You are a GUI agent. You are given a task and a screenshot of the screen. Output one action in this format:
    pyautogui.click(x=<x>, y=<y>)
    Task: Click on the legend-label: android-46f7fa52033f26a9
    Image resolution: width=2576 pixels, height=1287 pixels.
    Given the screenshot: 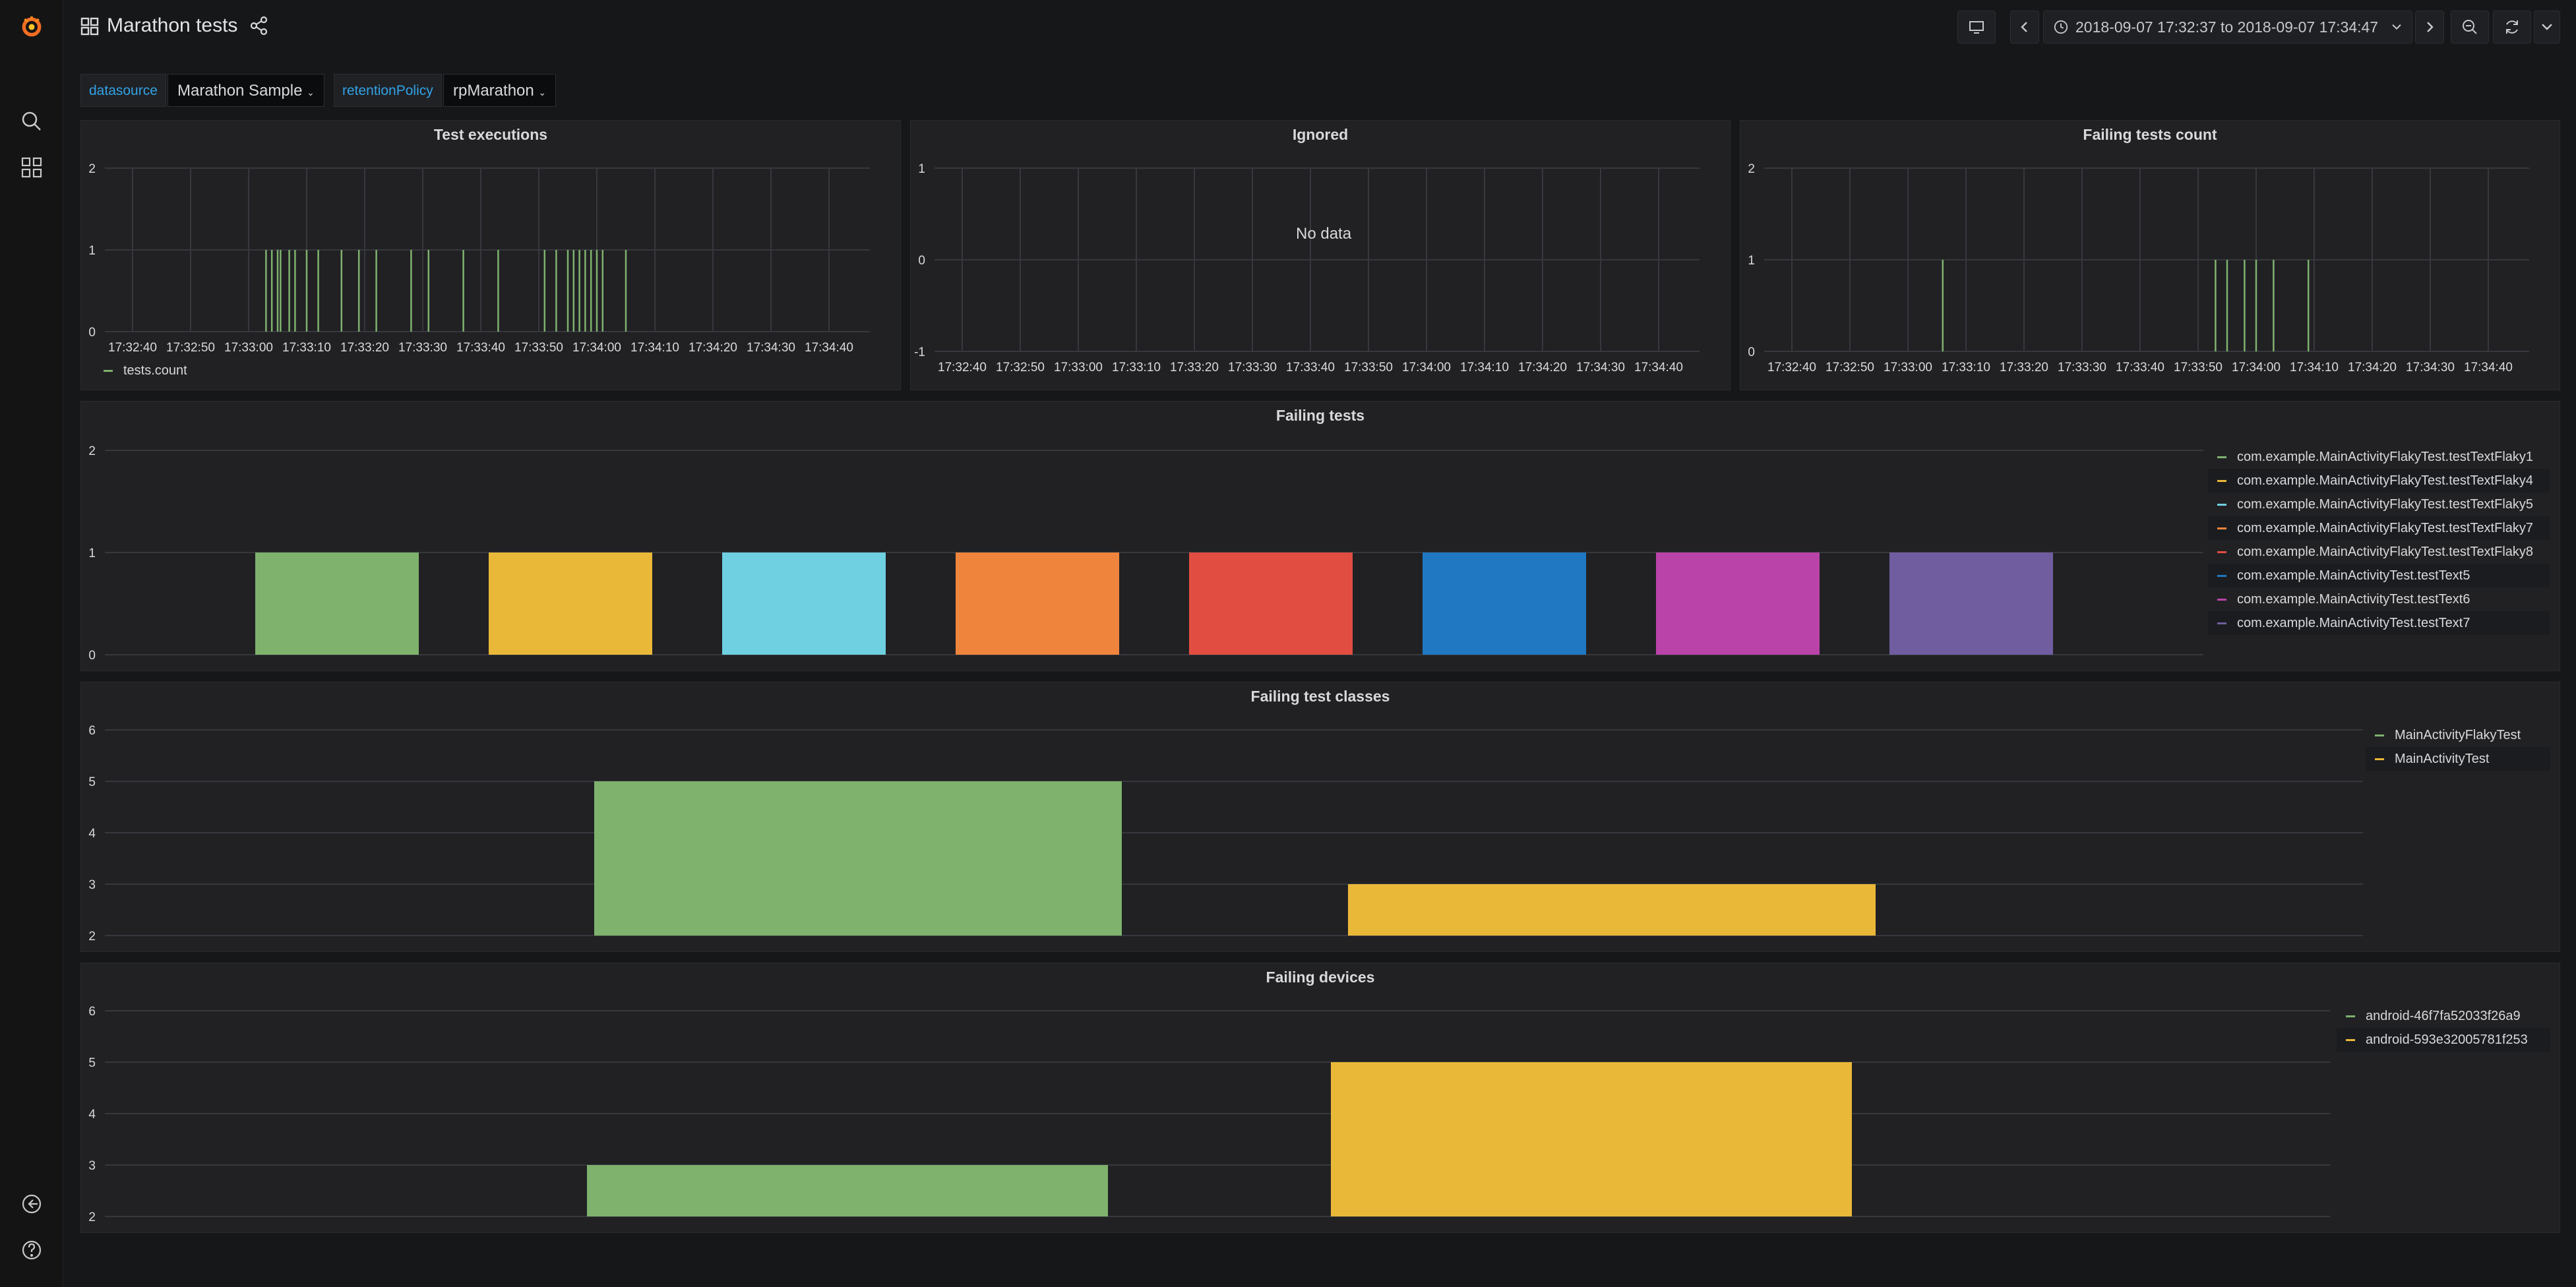 What is the action you would take?
    pyautogui.click(x=2443, y=1015)
    